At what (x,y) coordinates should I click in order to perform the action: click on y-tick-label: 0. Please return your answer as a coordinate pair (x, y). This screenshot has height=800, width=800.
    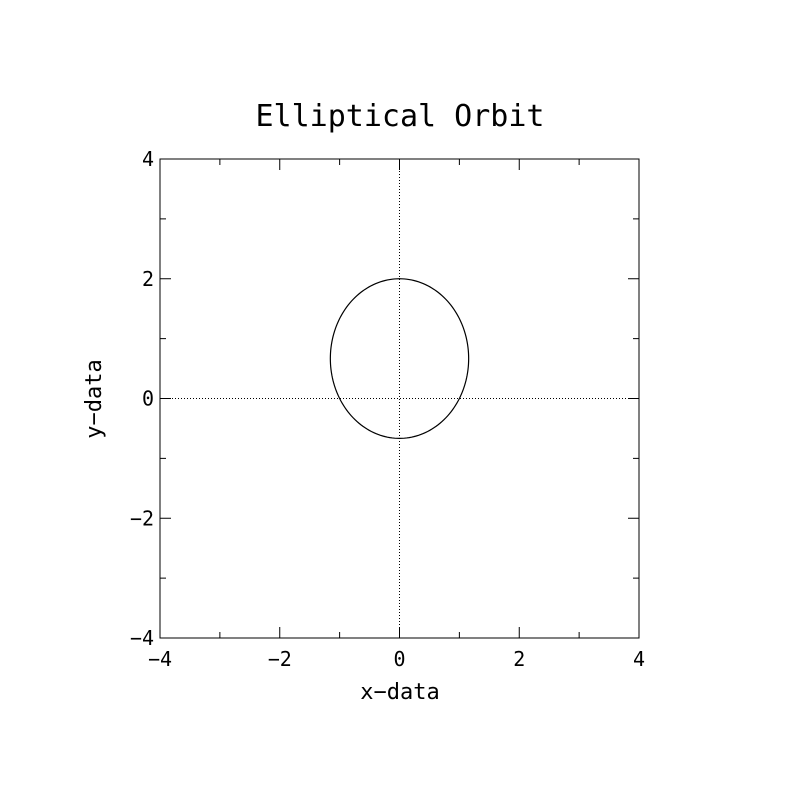
    Looking at the image, I should click on (148, 399).